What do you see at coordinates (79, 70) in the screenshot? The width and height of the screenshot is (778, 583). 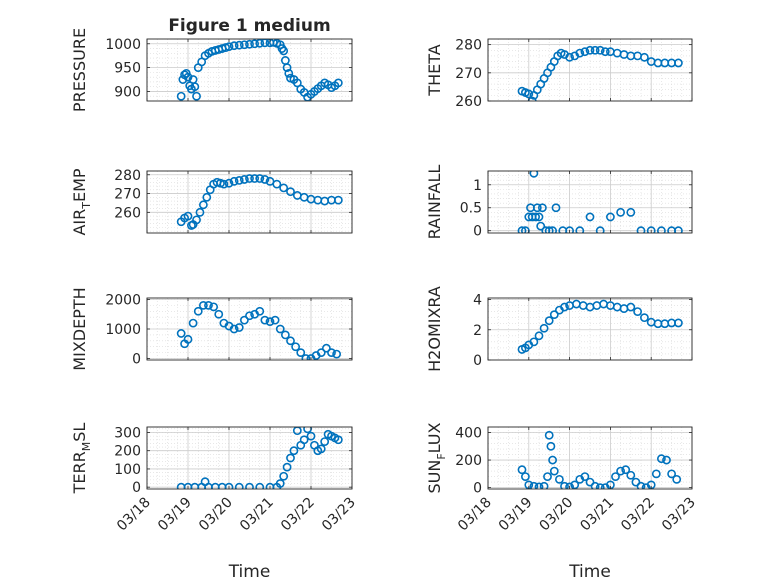 I see `y-axis-label: PRESSURE` at bounding box center [79, 70].